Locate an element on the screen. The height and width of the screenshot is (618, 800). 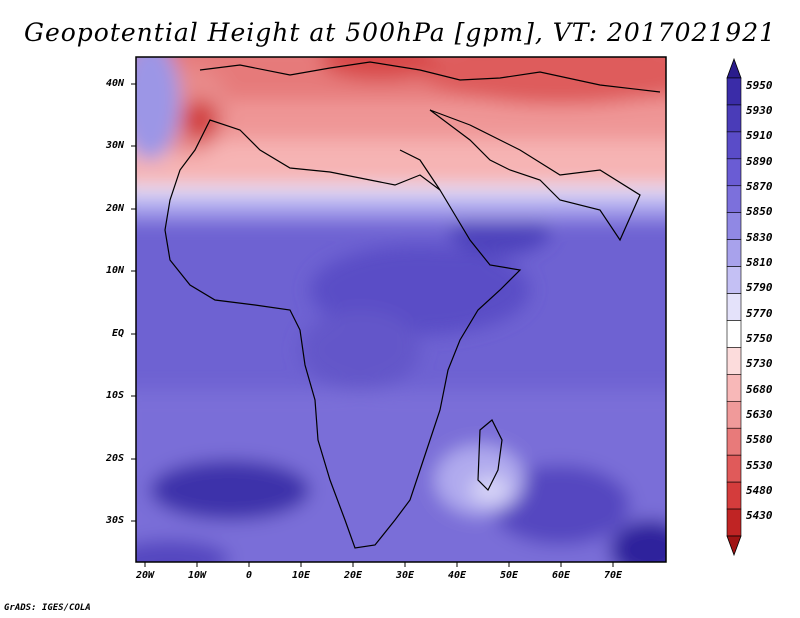
colorbar is located at coordinates (734, 307).